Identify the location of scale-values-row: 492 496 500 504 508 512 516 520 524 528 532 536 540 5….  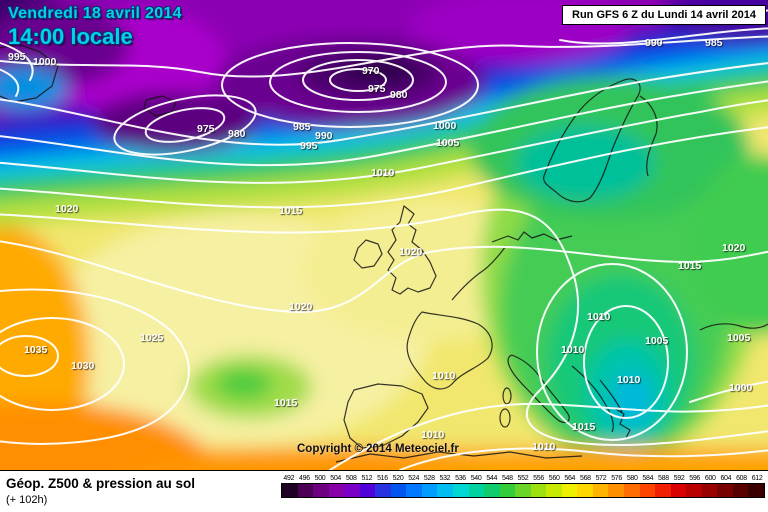
(523, 478).